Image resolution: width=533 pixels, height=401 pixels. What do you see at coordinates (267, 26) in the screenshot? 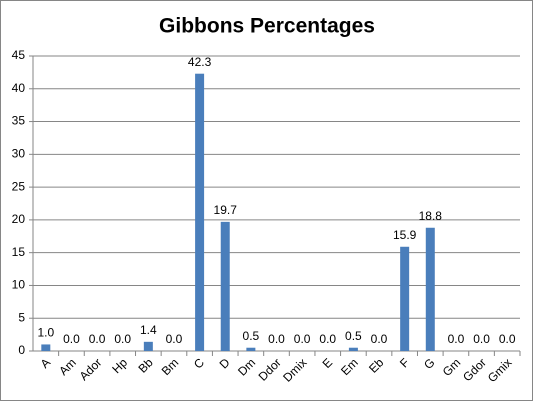
I see `chart-title: Gibbons Percentages` at bounding box center [267, 26].